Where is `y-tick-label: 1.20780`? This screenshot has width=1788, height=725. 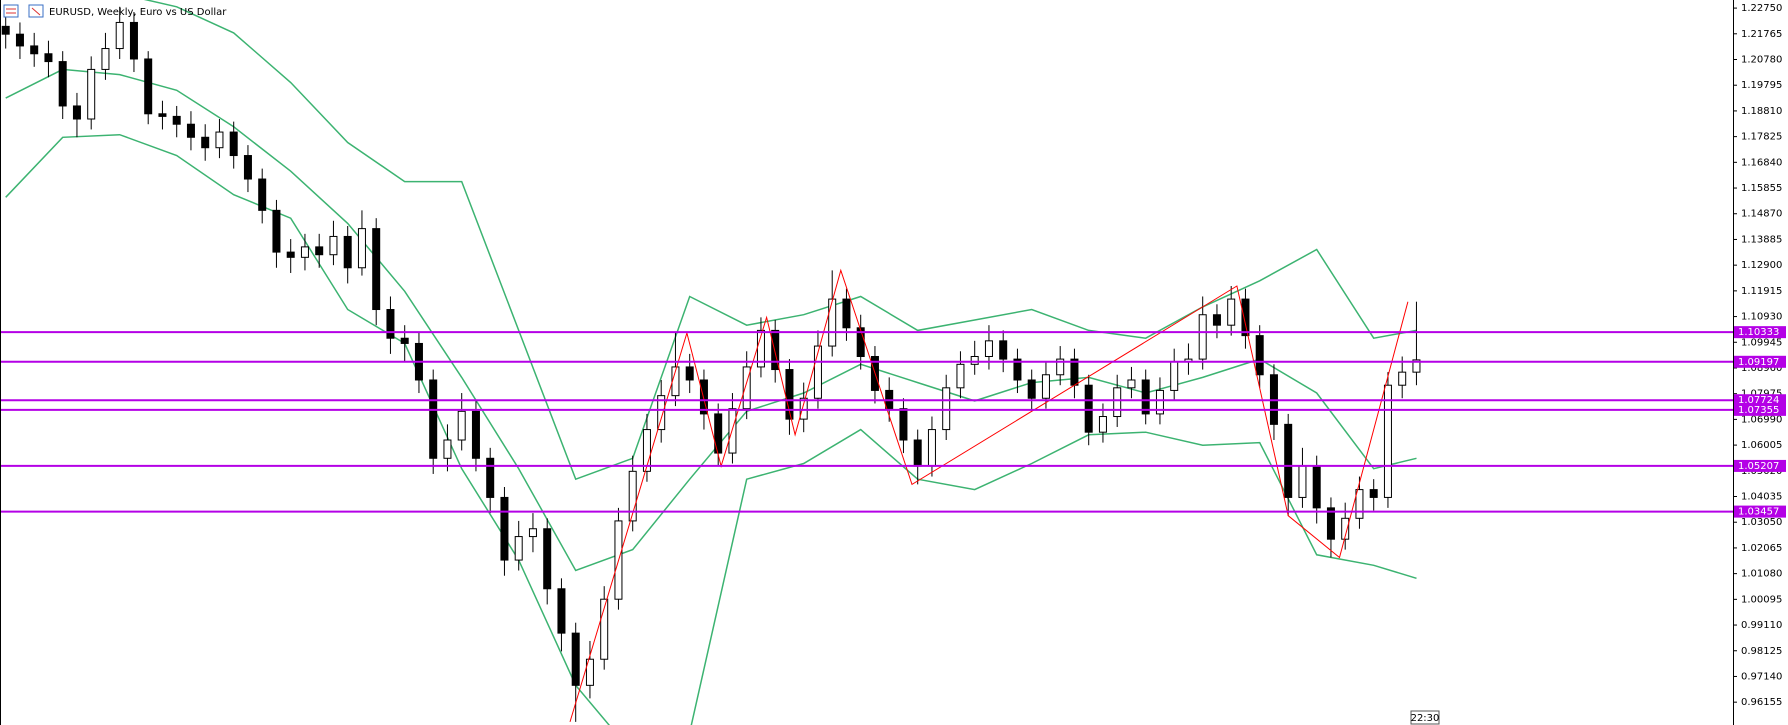 y-tick-label: 1.20780 is located at coordinates (1761, 60).